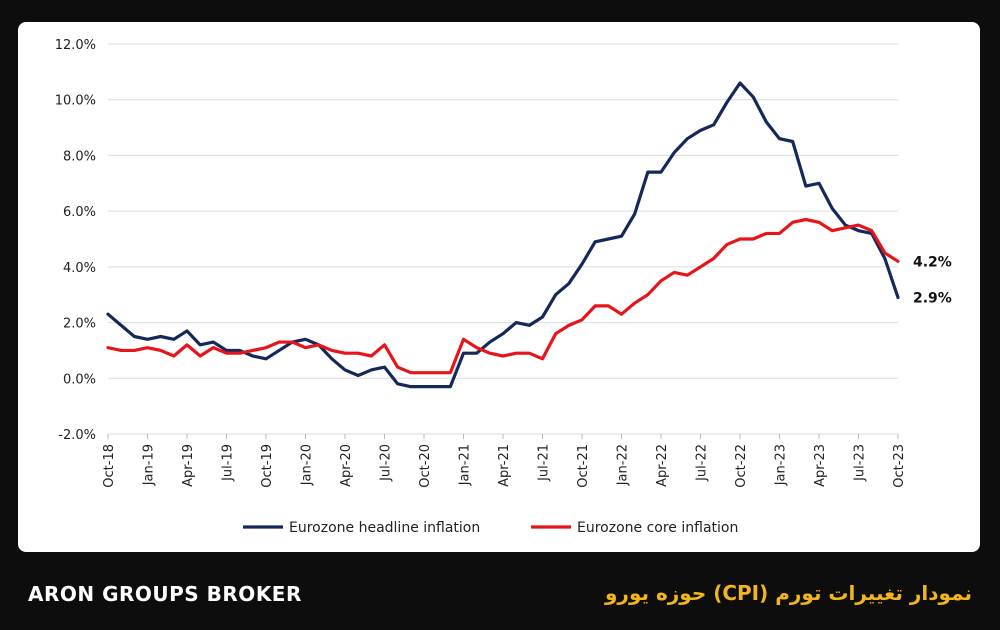 Image resolution: width=1000 pixels, height=630 pixels. I want to click on x-tick-label: Apr-19, so click(188, 465).